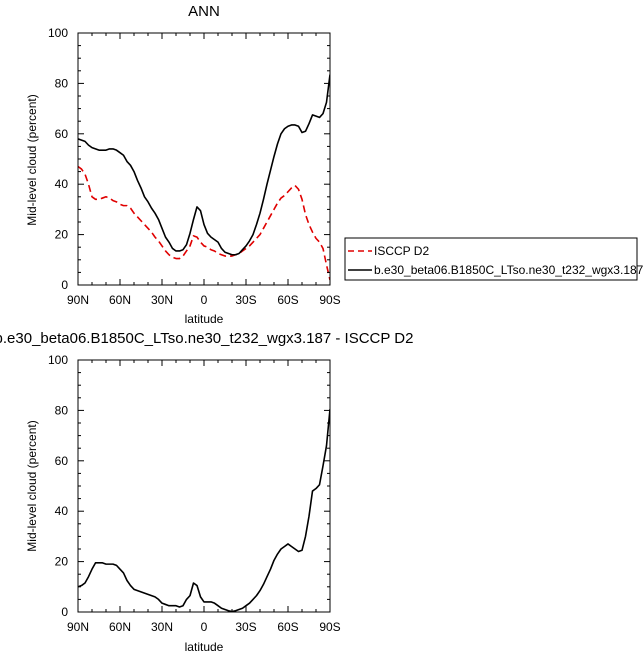 The image size is (644, 659). What do you see at coordinates (62, 461) in the screenshot?
I see `bottom-y-tick-label: 60` at bounding box center [62, 461].